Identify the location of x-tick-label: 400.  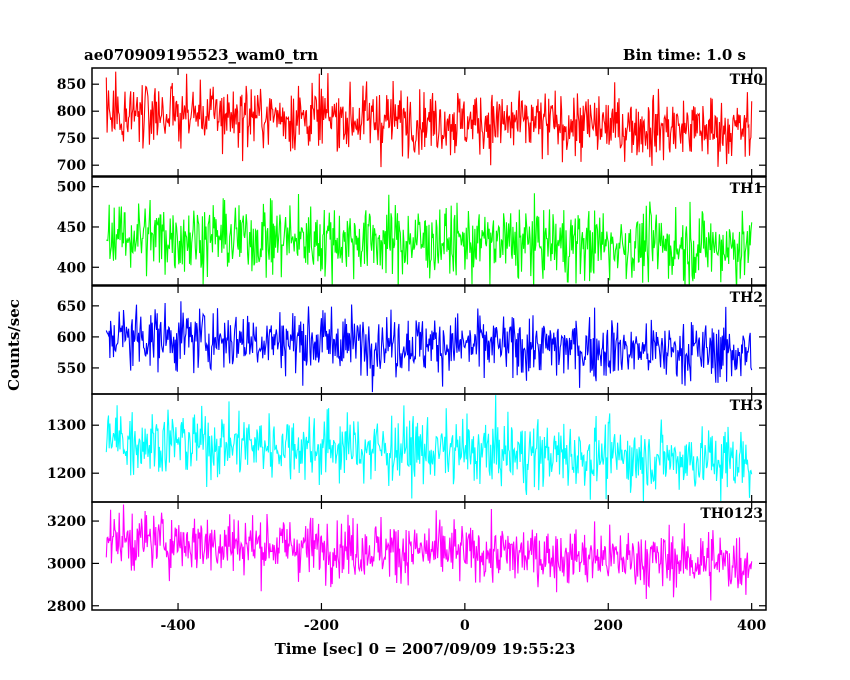
(751, 626).